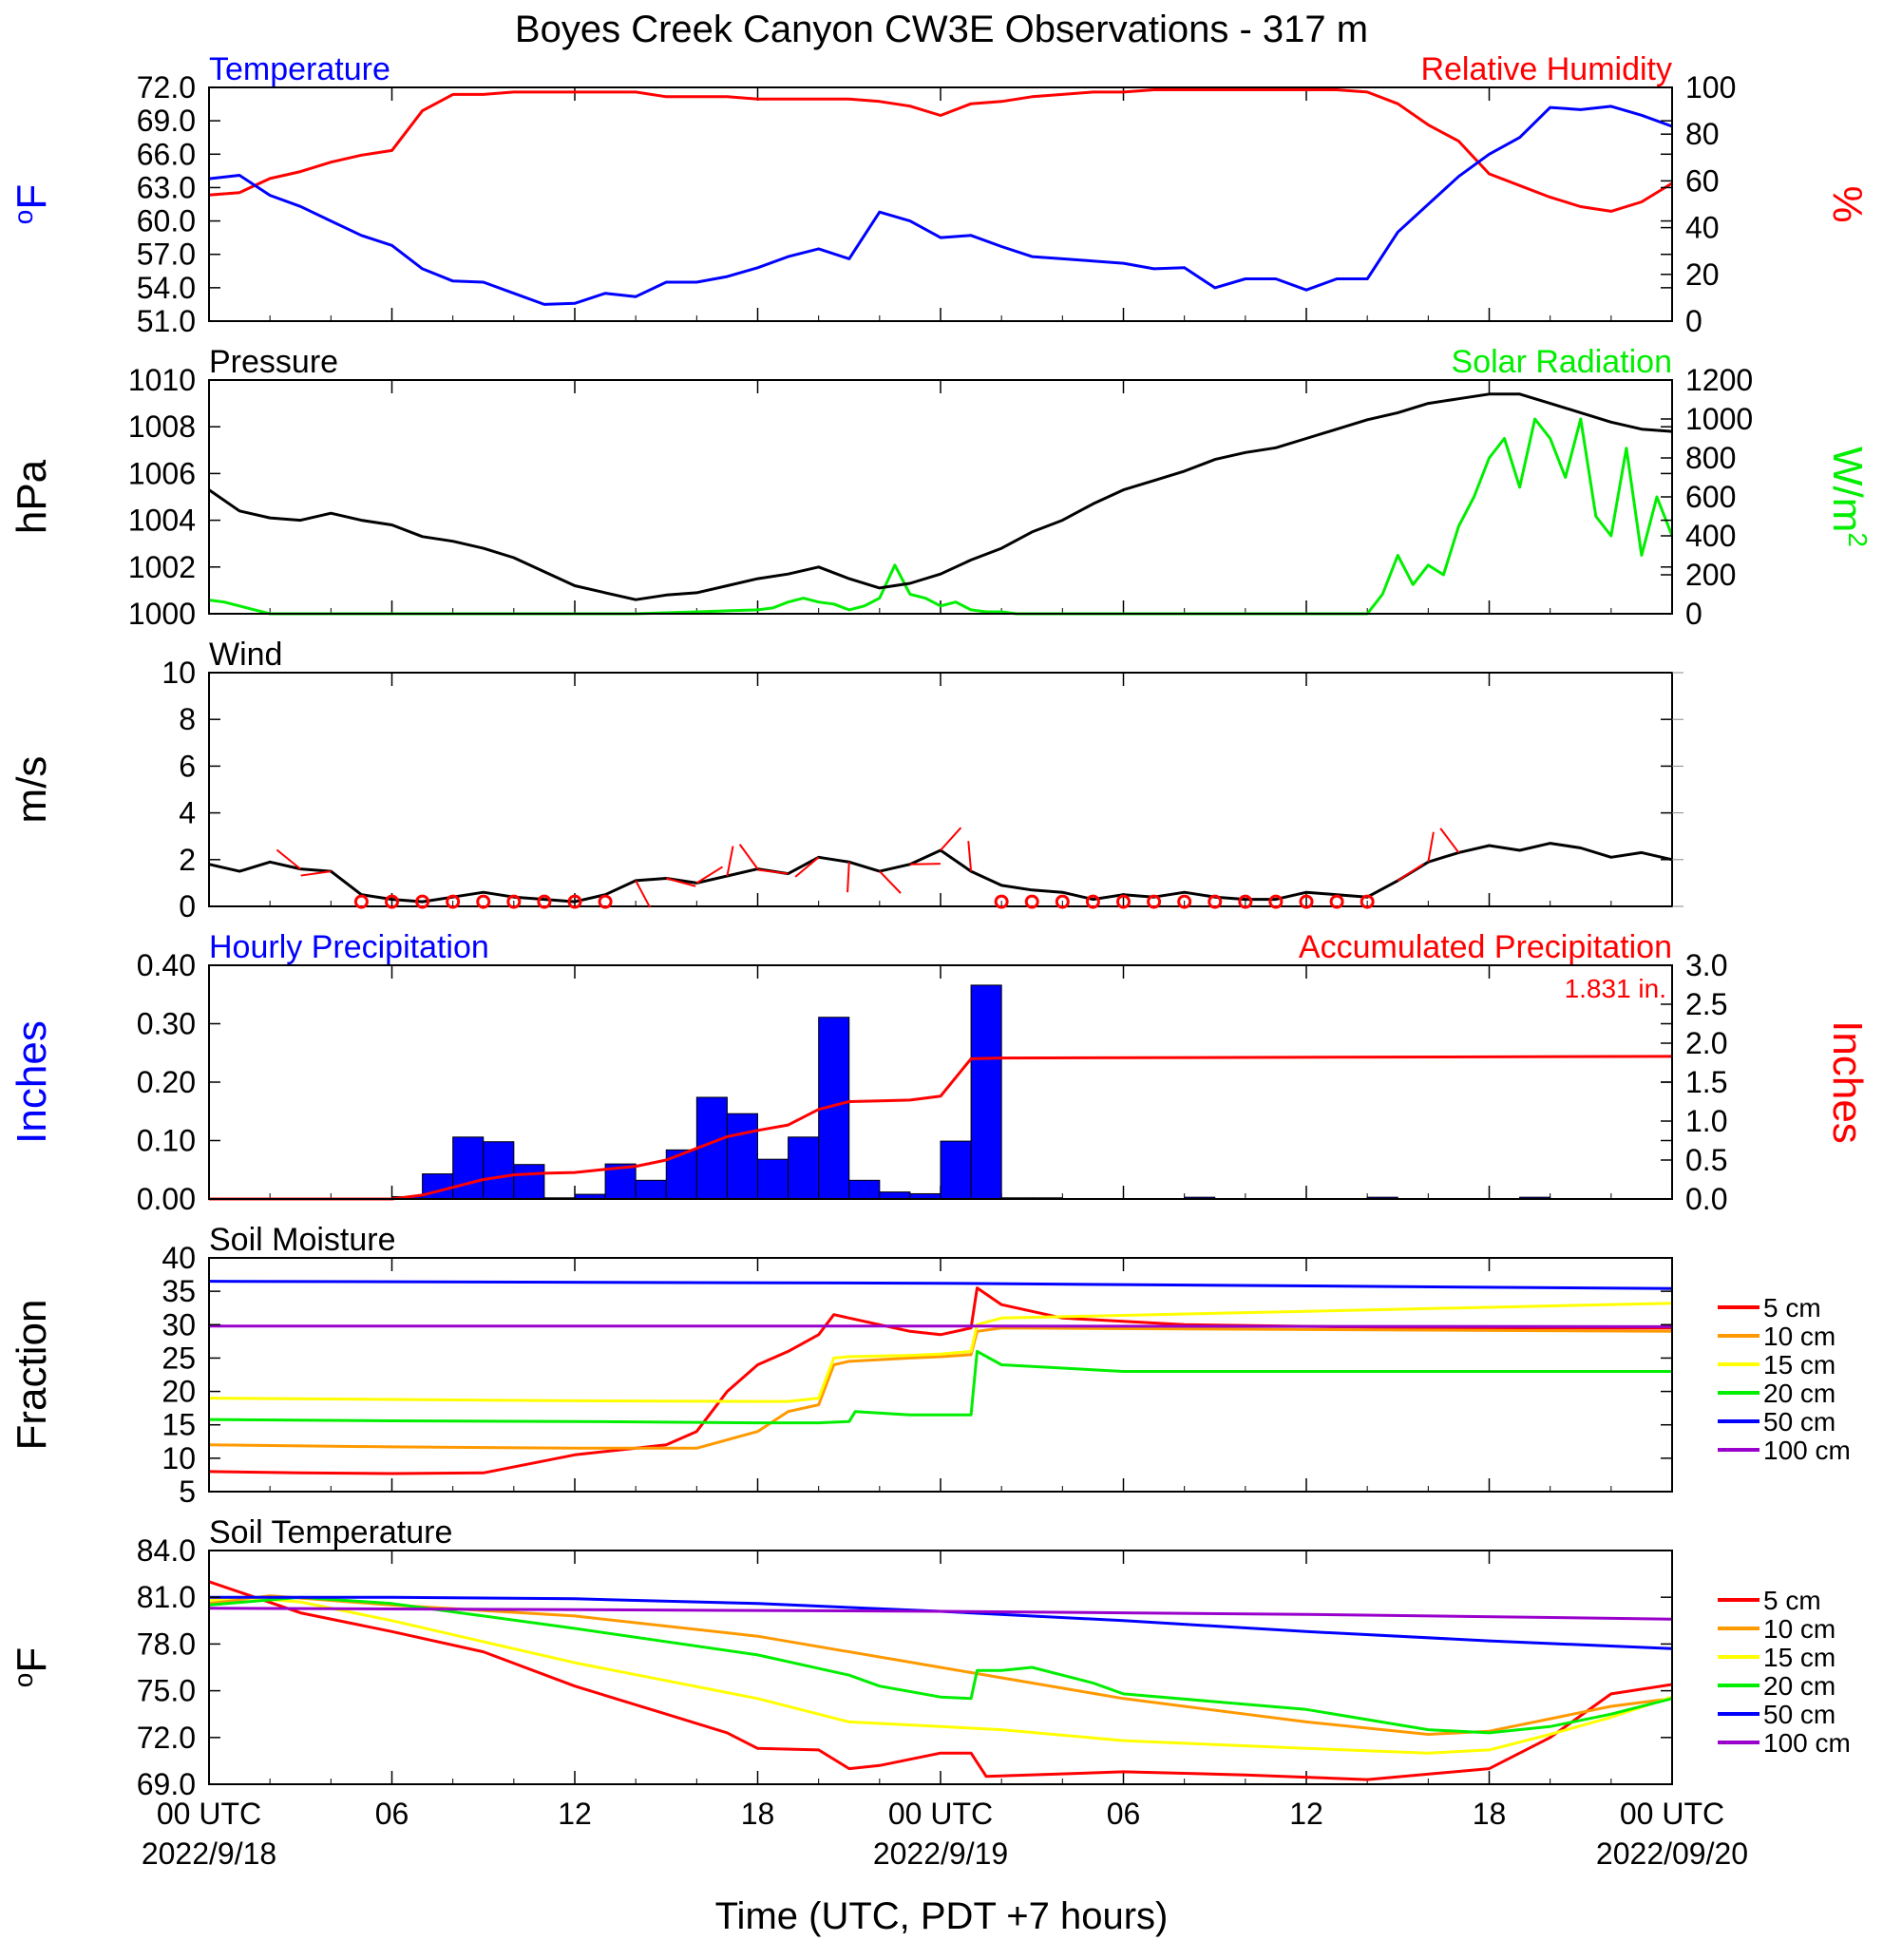 This screenshot has height=1960, width=1883. What do you see at coordinates (166, 1024) in the screenshot?
I see `precip-left-tick-label: 0.30` at bounding box center [166, 1024].